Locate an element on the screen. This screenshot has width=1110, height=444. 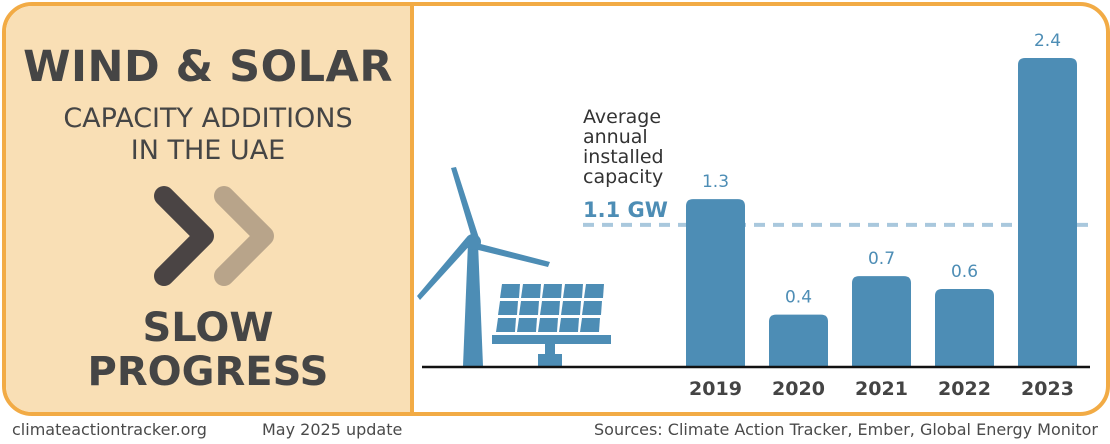
average-annotation: Average annual installed capacity 1.1 GW is located at coordinates (625, 164).